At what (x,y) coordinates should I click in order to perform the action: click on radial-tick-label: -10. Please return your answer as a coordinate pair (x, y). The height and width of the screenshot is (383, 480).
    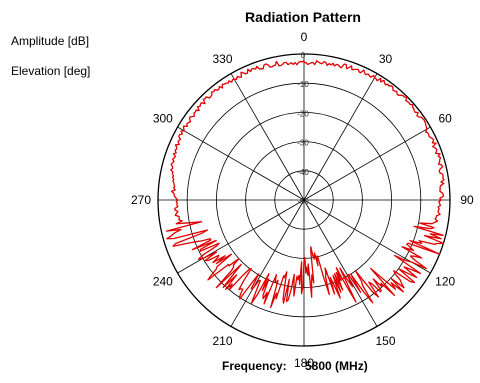
    Looking at the image, I should click on (303, 84).